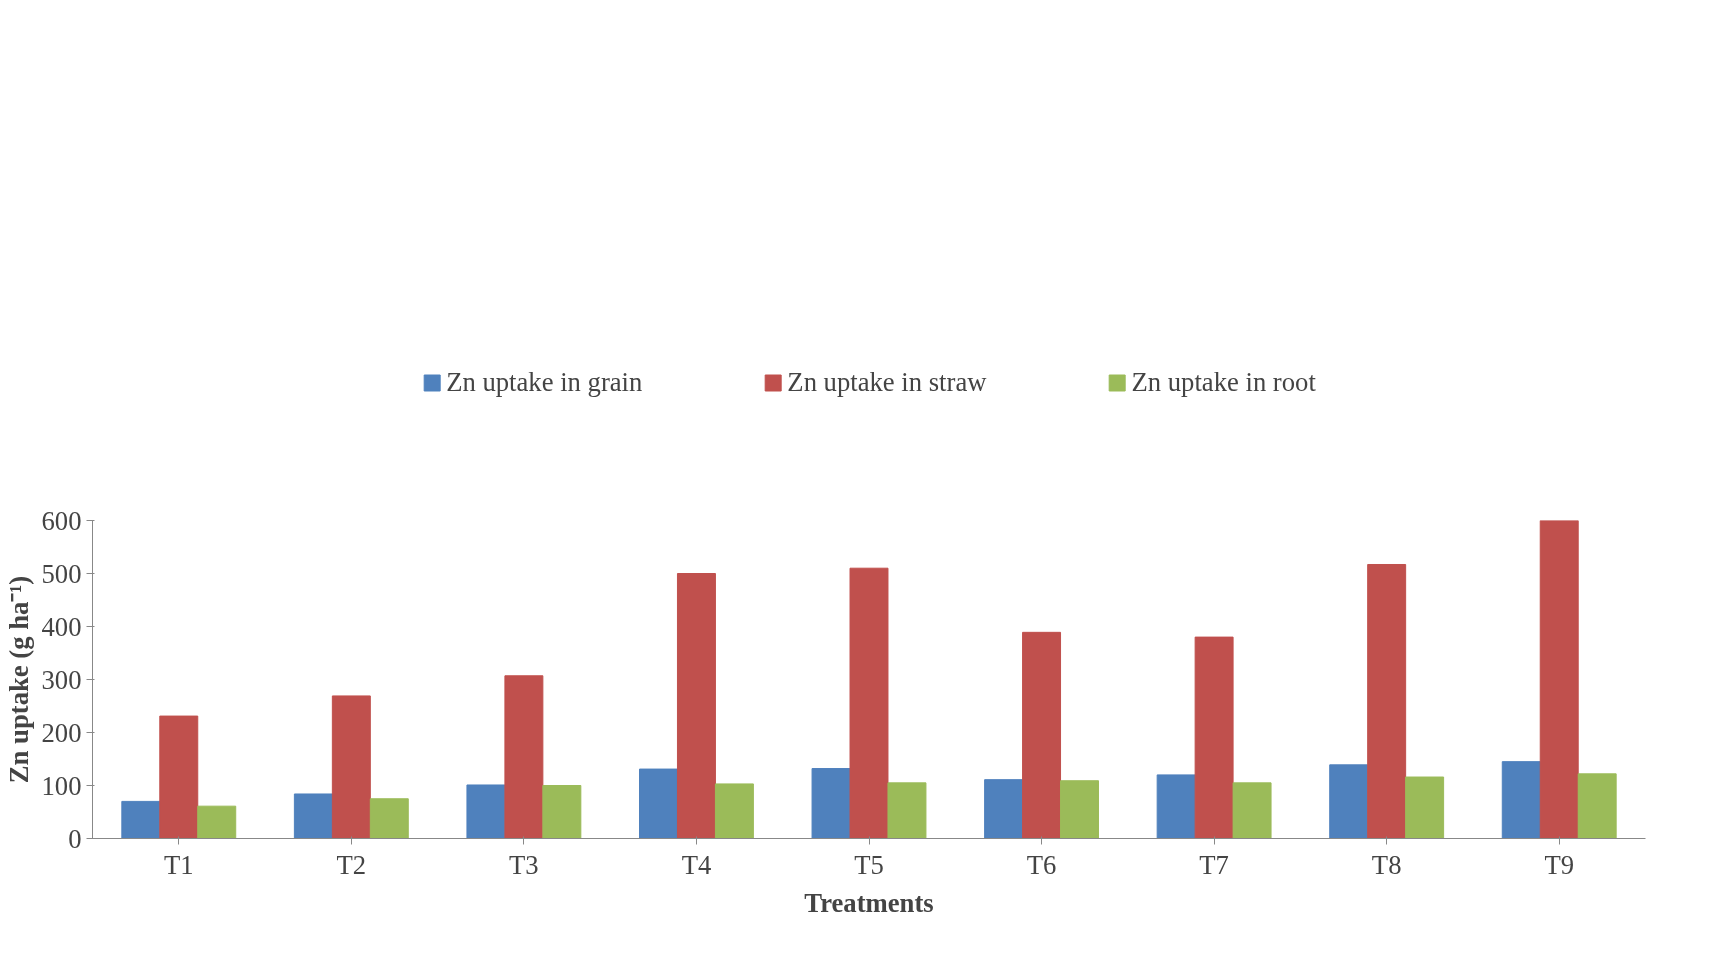  What do you see at coordinates (61, 732) in the screenshot?
I see `y-tick-label: 200` at bounding box center [61, 732].